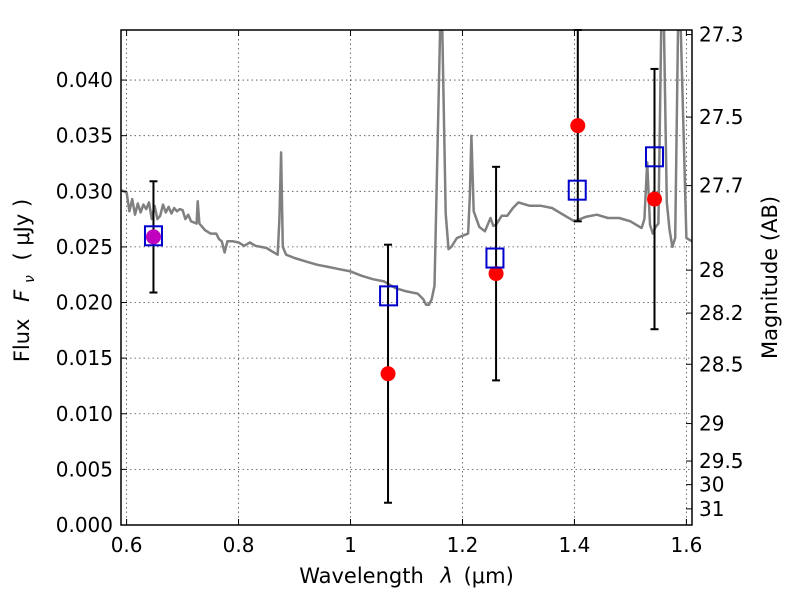 This screenshot has width=800, height=600. I want to click on y-axis-label-sub: ν, so click(30, 279).